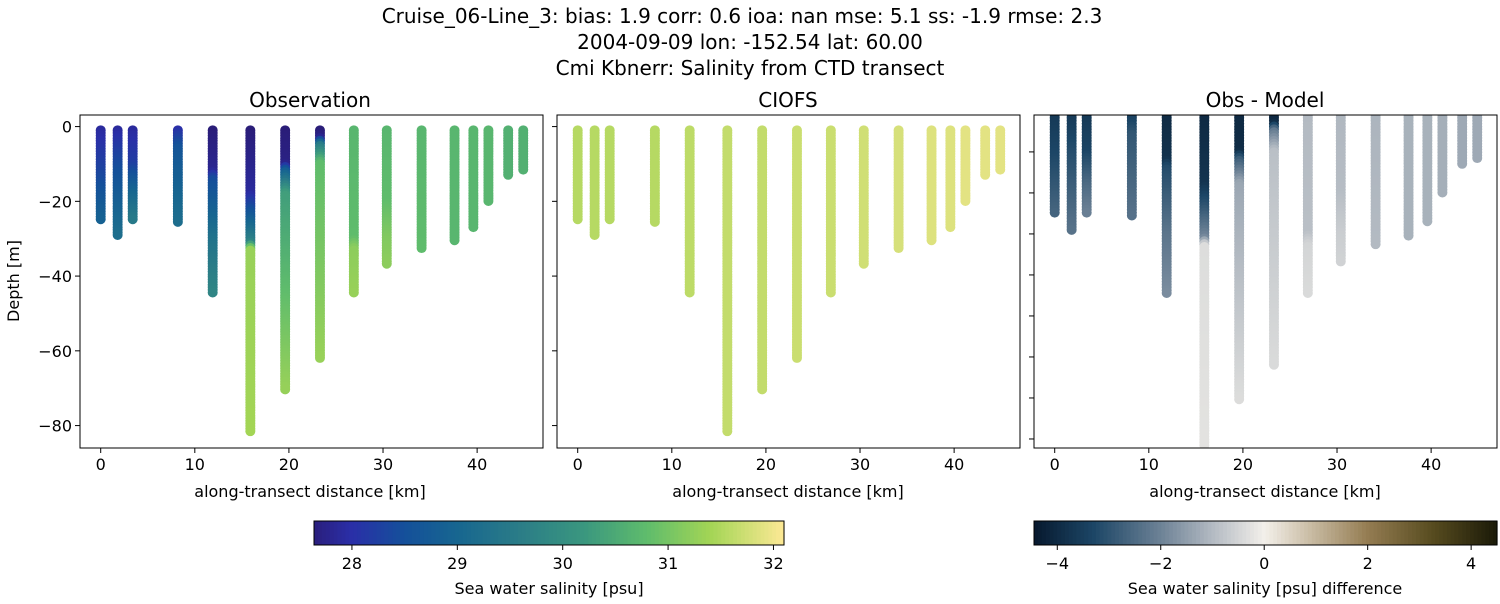  What do you see at coordinates (13, 281) in the screenshot?
I see `y-axis-label: Depth [m]` at bounding box center [13, 281].